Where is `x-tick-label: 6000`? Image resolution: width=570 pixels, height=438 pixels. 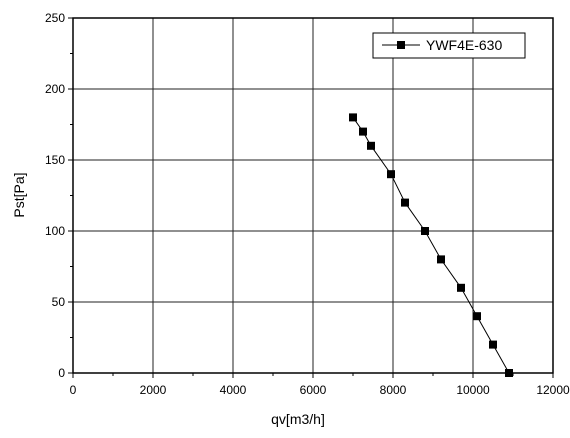 x-tick-label: 6000 is located at coordinates (313, 390).